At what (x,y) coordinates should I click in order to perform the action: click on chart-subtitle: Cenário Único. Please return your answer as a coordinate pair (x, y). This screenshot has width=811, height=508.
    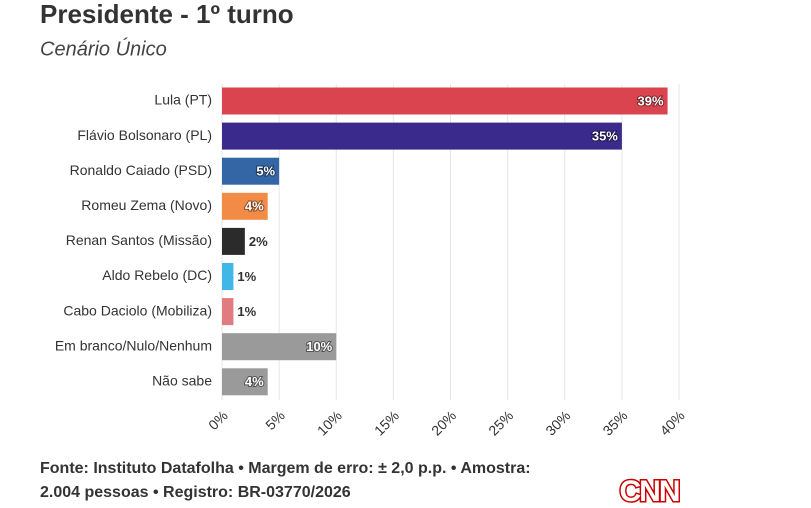
    Looking at the image, I should click on (103, 48).